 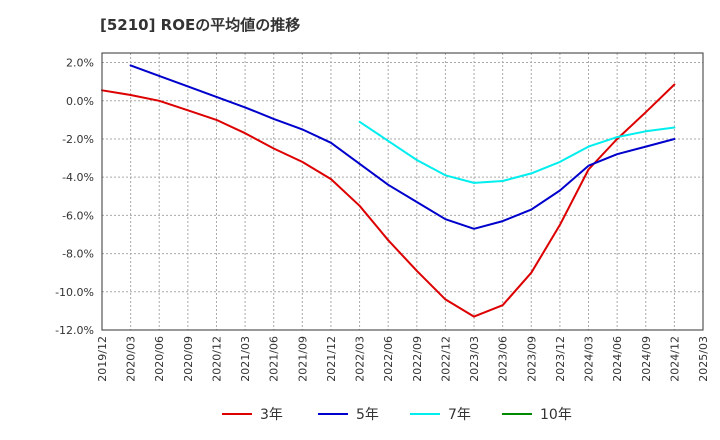 What do you see at coordinates (274, 359) in the screenshot?
I see `x-tick-label: 2021/06` at bounding box center [274, 359].